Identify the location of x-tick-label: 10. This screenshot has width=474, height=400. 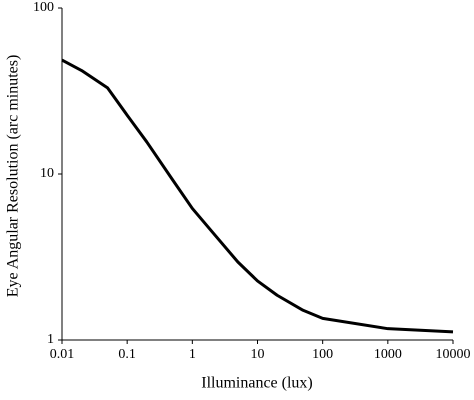
(258, 354).